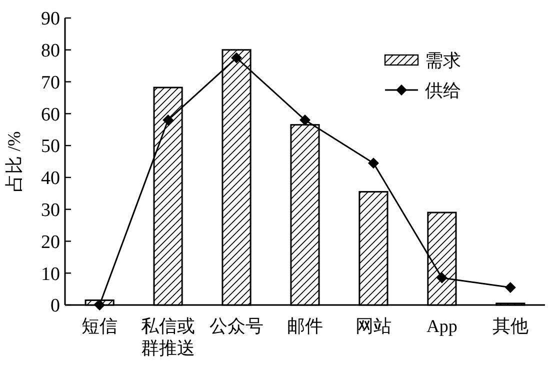 This screenshot has width=549, height=372. Describe the element at coordinates (100, 326) in the screenshot. I see `x-tick-label: 短信` at that location.